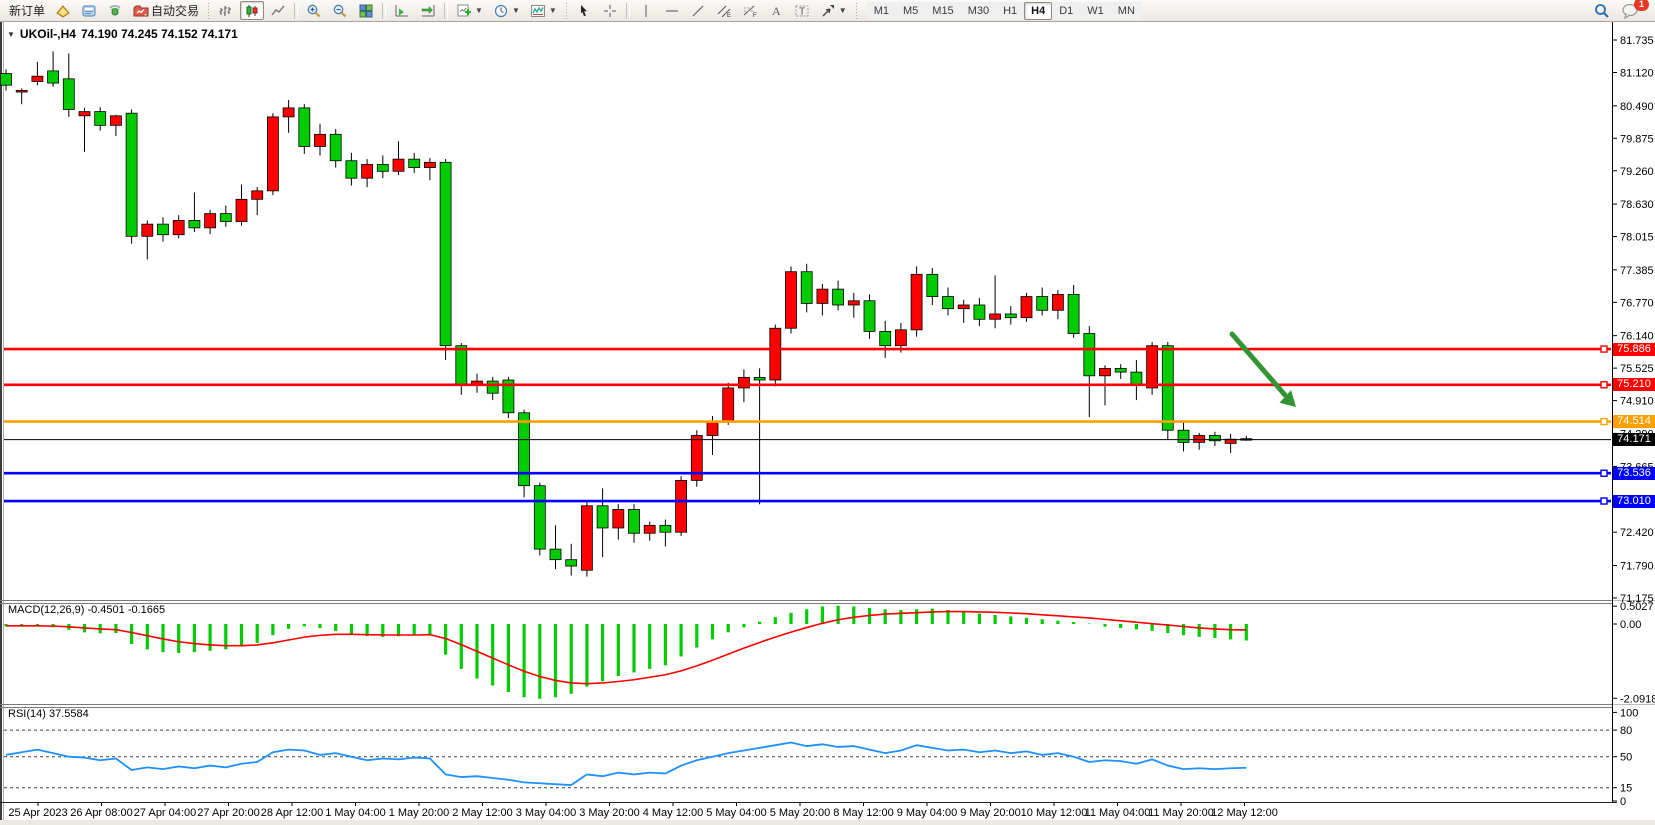  Describe the element at coordinates (366, 10) in the screenshot. I see `tile-windows-button` at that location.